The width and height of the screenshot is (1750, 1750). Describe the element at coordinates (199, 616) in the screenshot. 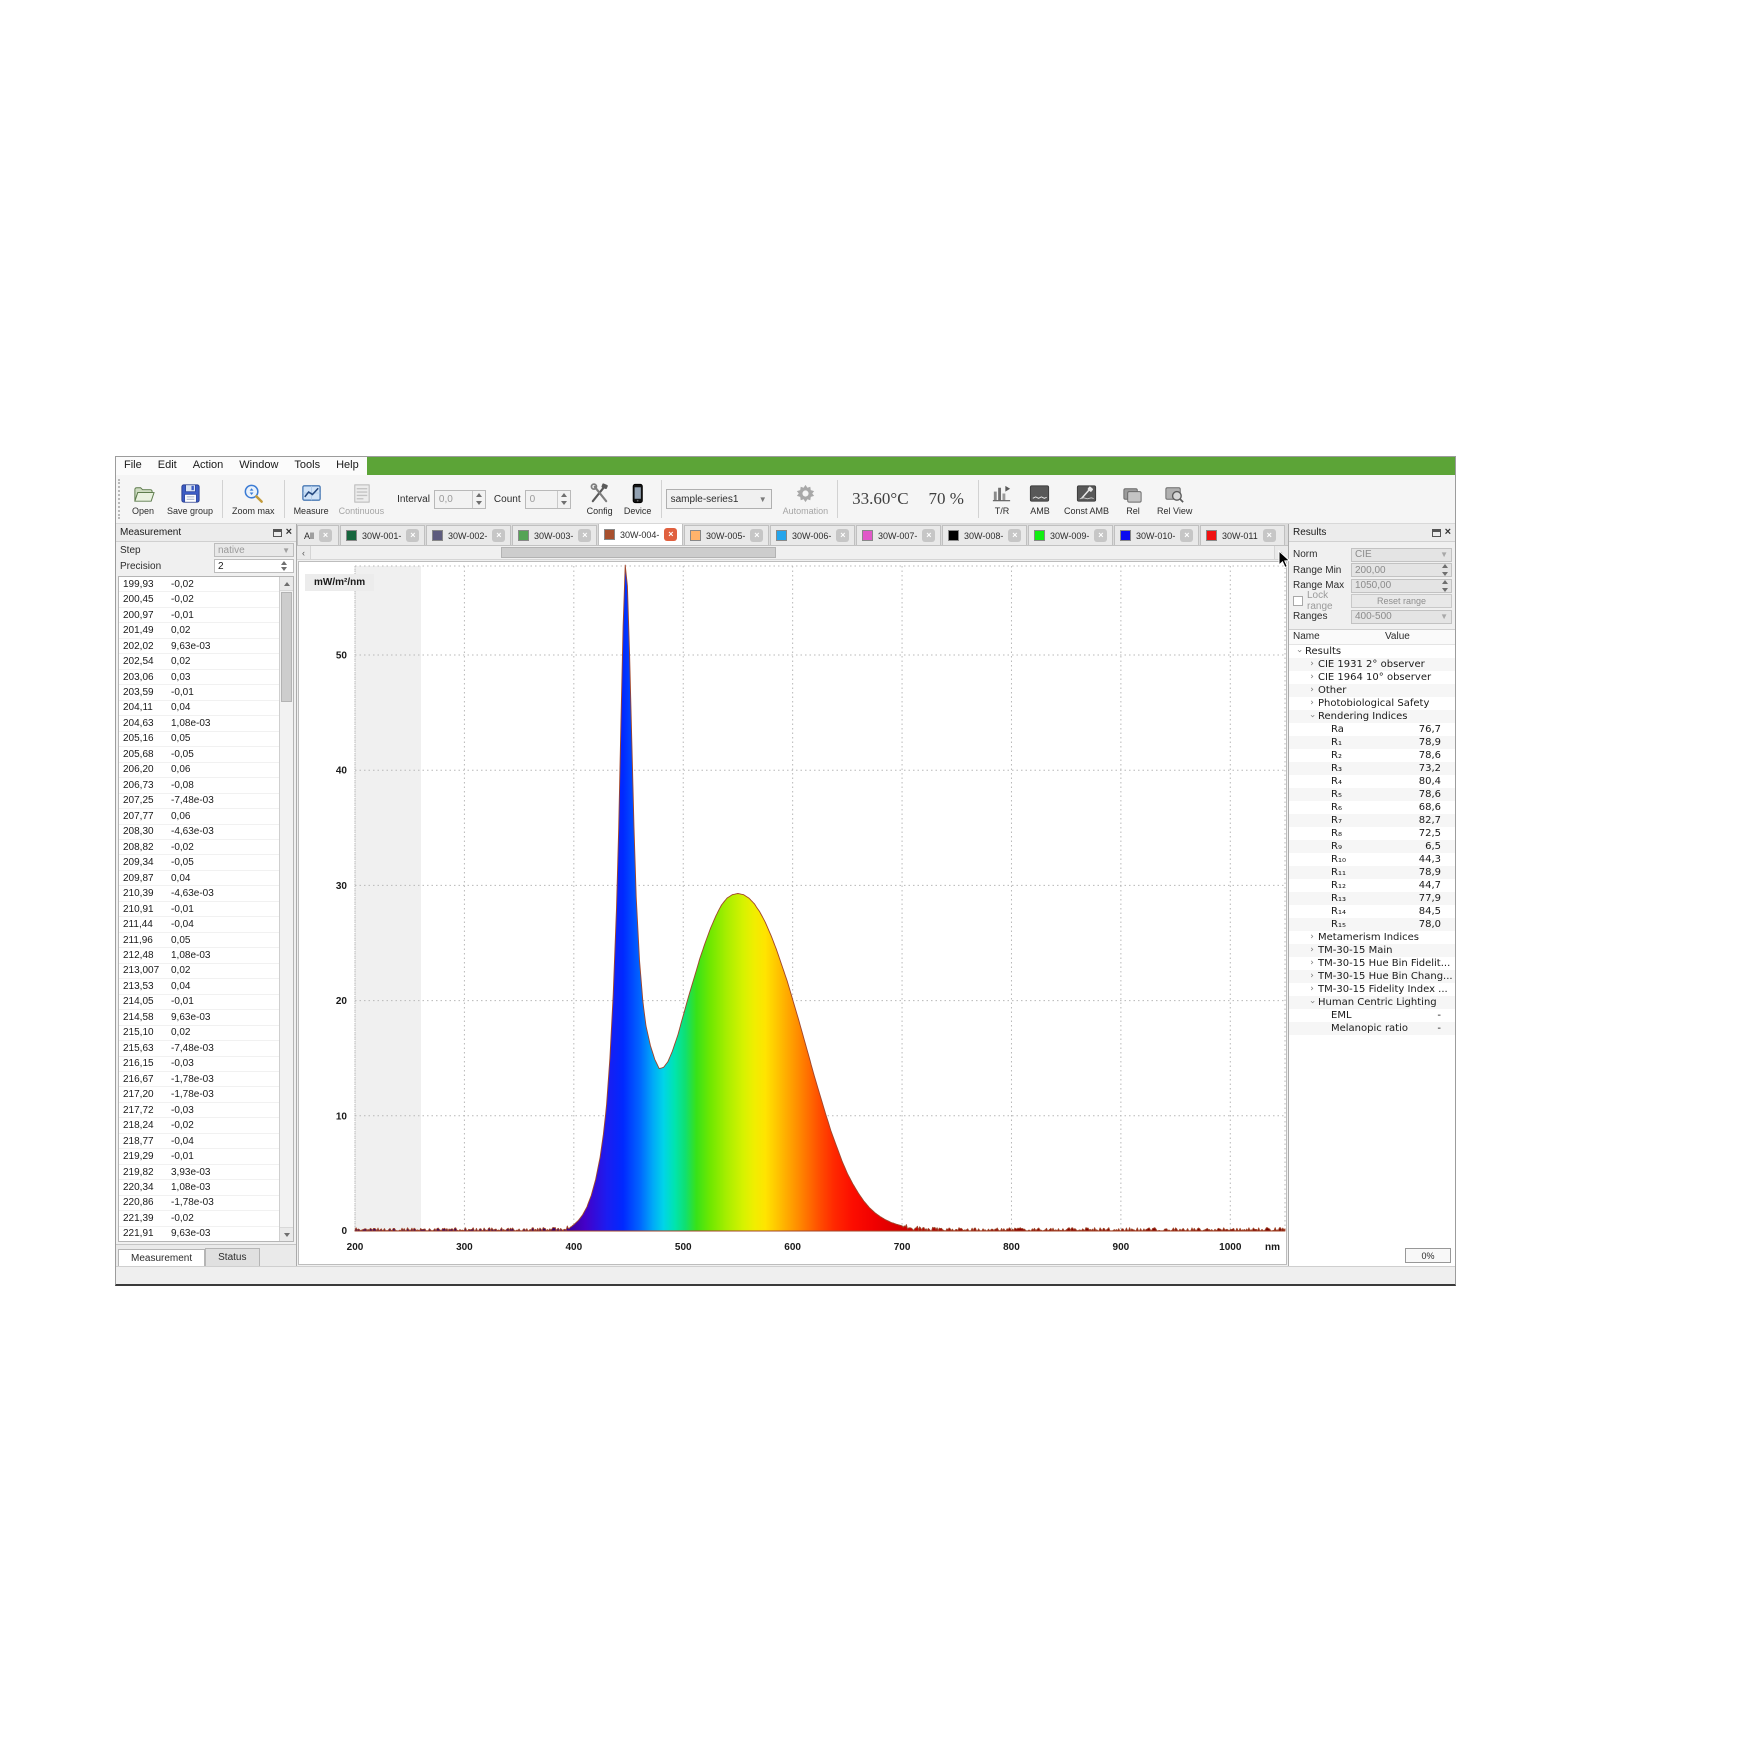

I see `table-row: 200,97 -0,01` at that location.